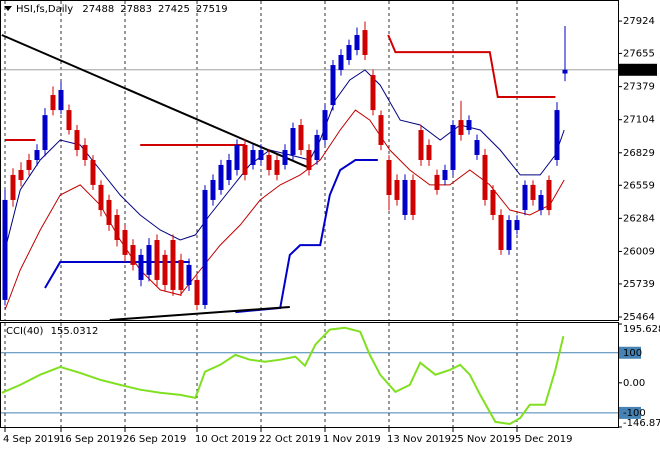 This screenshot has width=660, height=450. I want to click on y-tick-label: 25464, so click(639, 317).